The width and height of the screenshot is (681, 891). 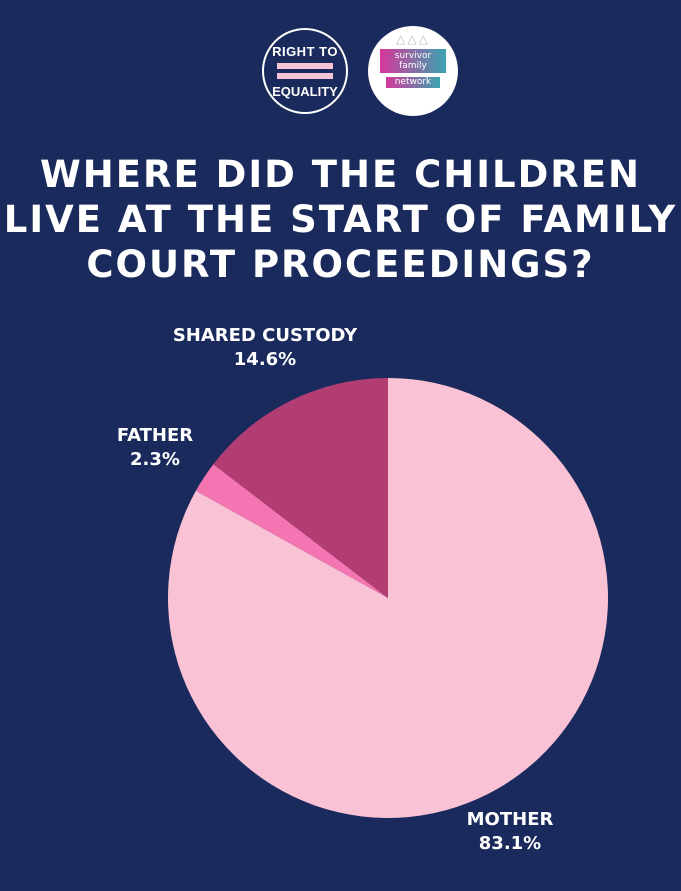 What do you see at coordinates (413, 61) in the screenshot?
I see `logo-text: survivor family` at bounding box center [413, 61].